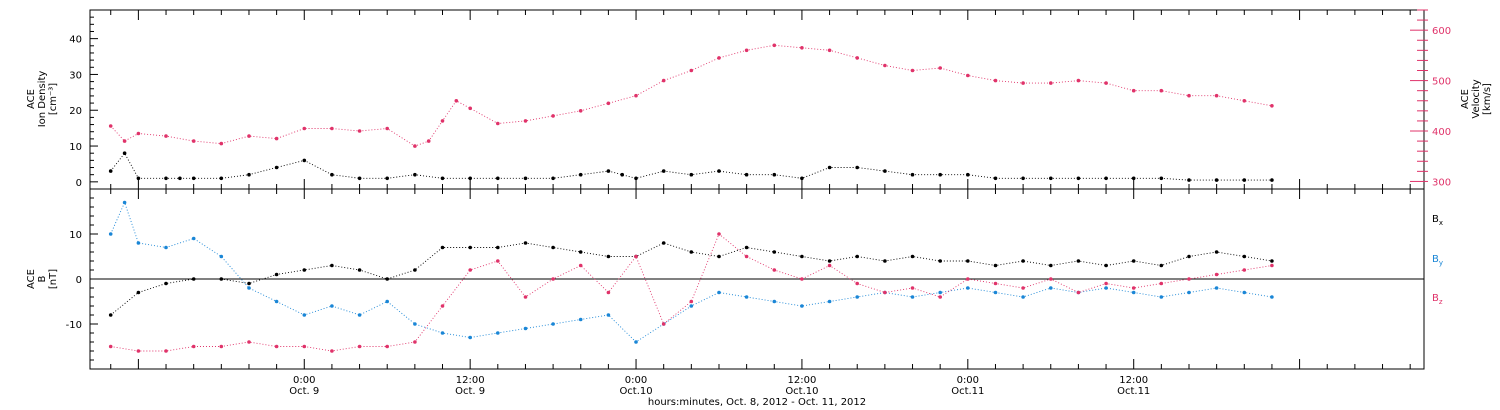 This screenshot has height=410, width=1500. Describe the element at coordinates (79, 280) in the screenshot. I see `bottom-tick-label: 0` at that location.